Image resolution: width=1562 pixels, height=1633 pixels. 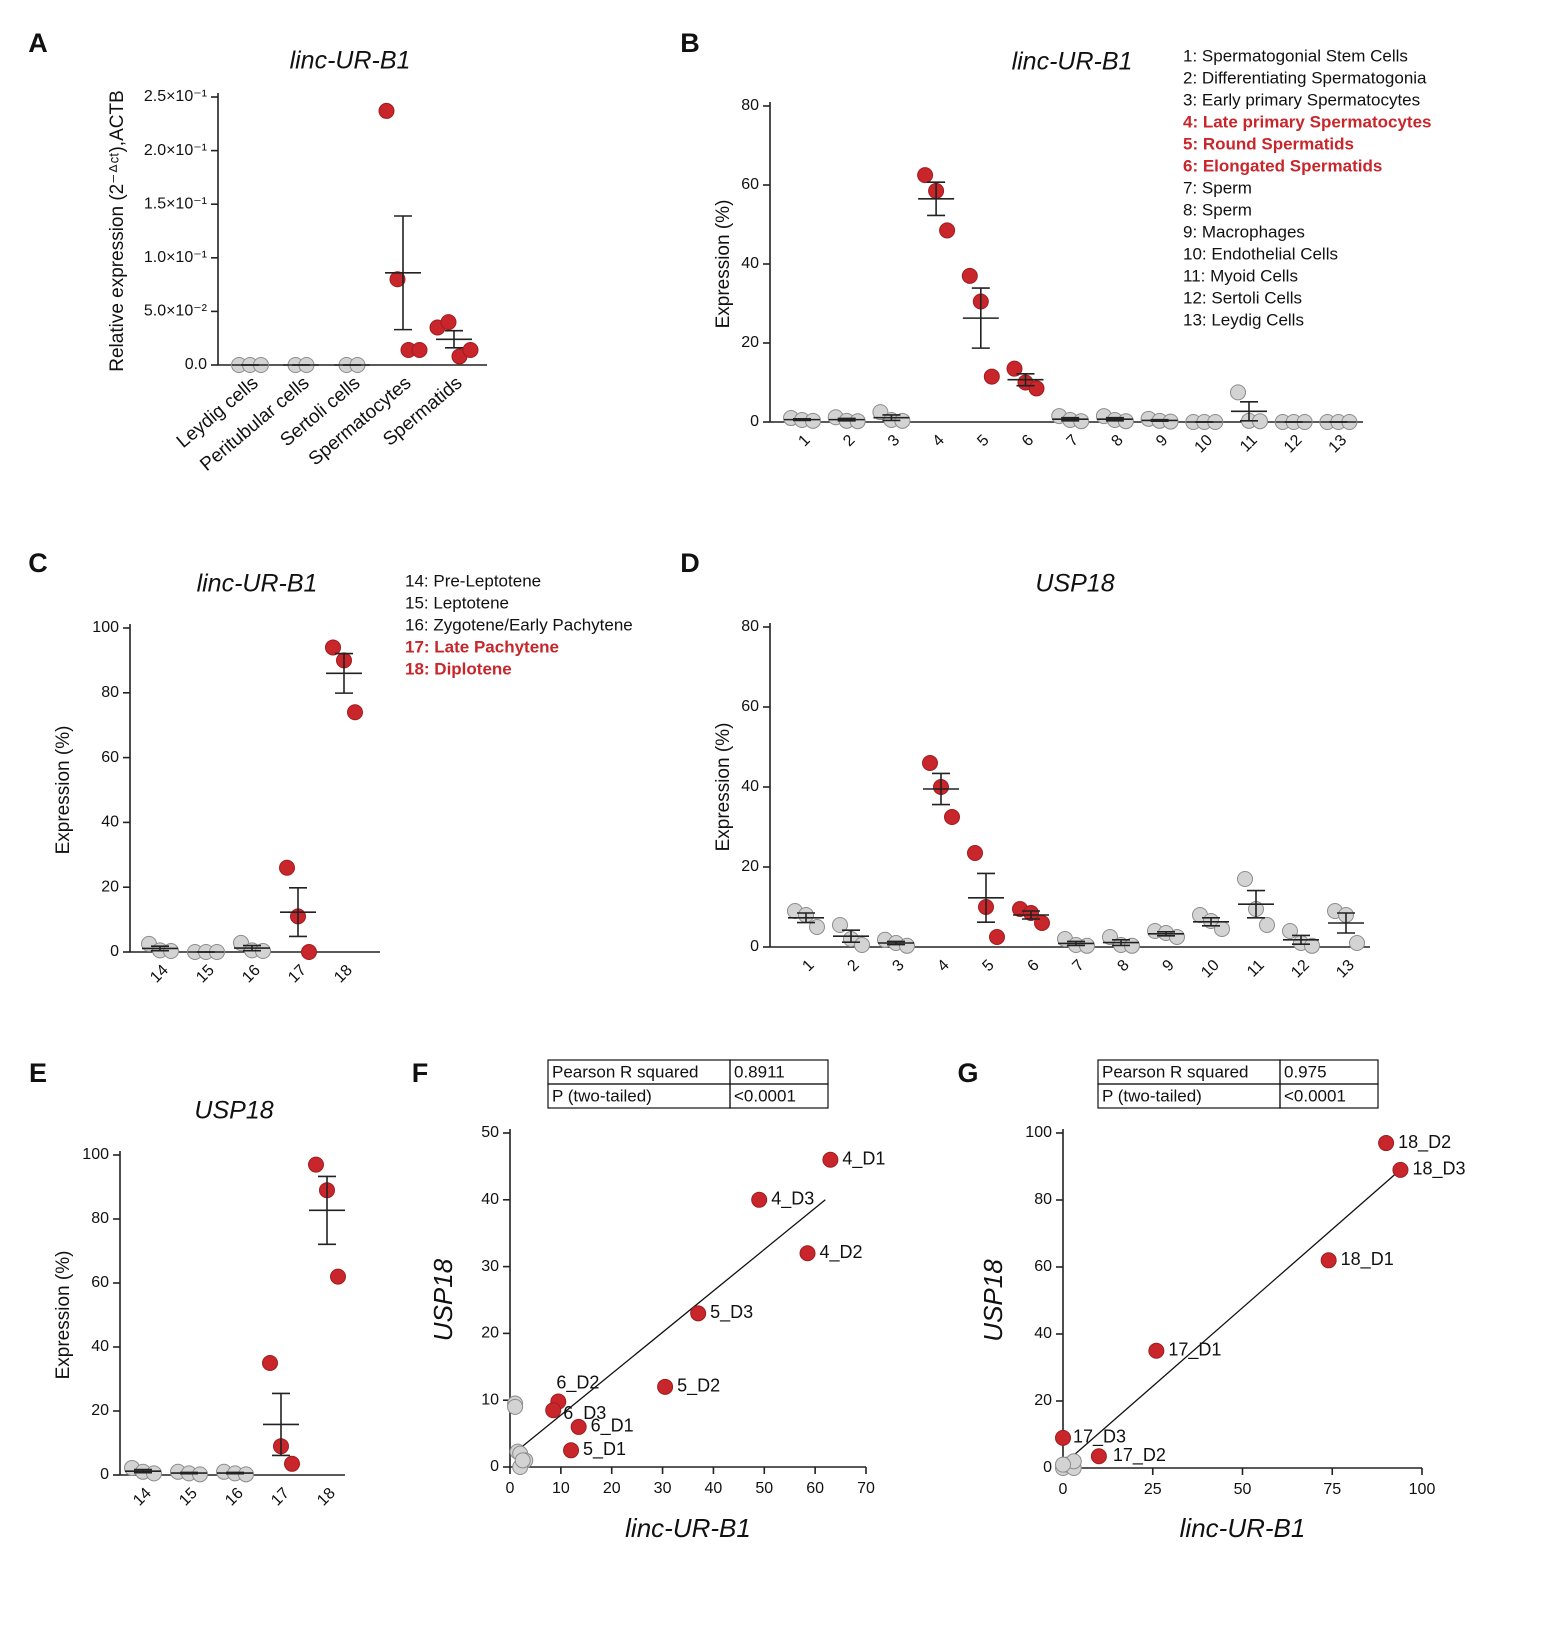 I want to click on x-tick-label: 3, so click(x=894, y=441).